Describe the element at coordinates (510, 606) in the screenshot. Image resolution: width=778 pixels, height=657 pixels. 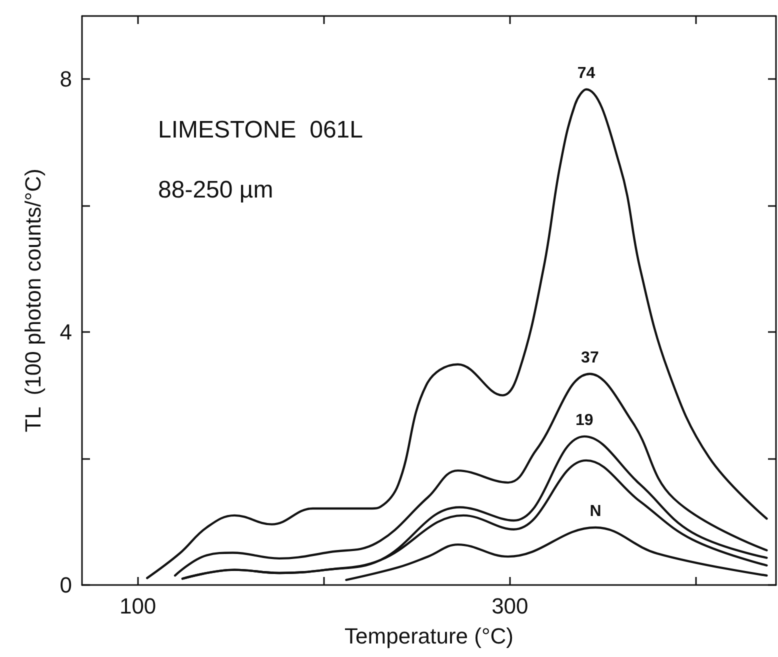
I see `x-tick-label: 300` at that location.